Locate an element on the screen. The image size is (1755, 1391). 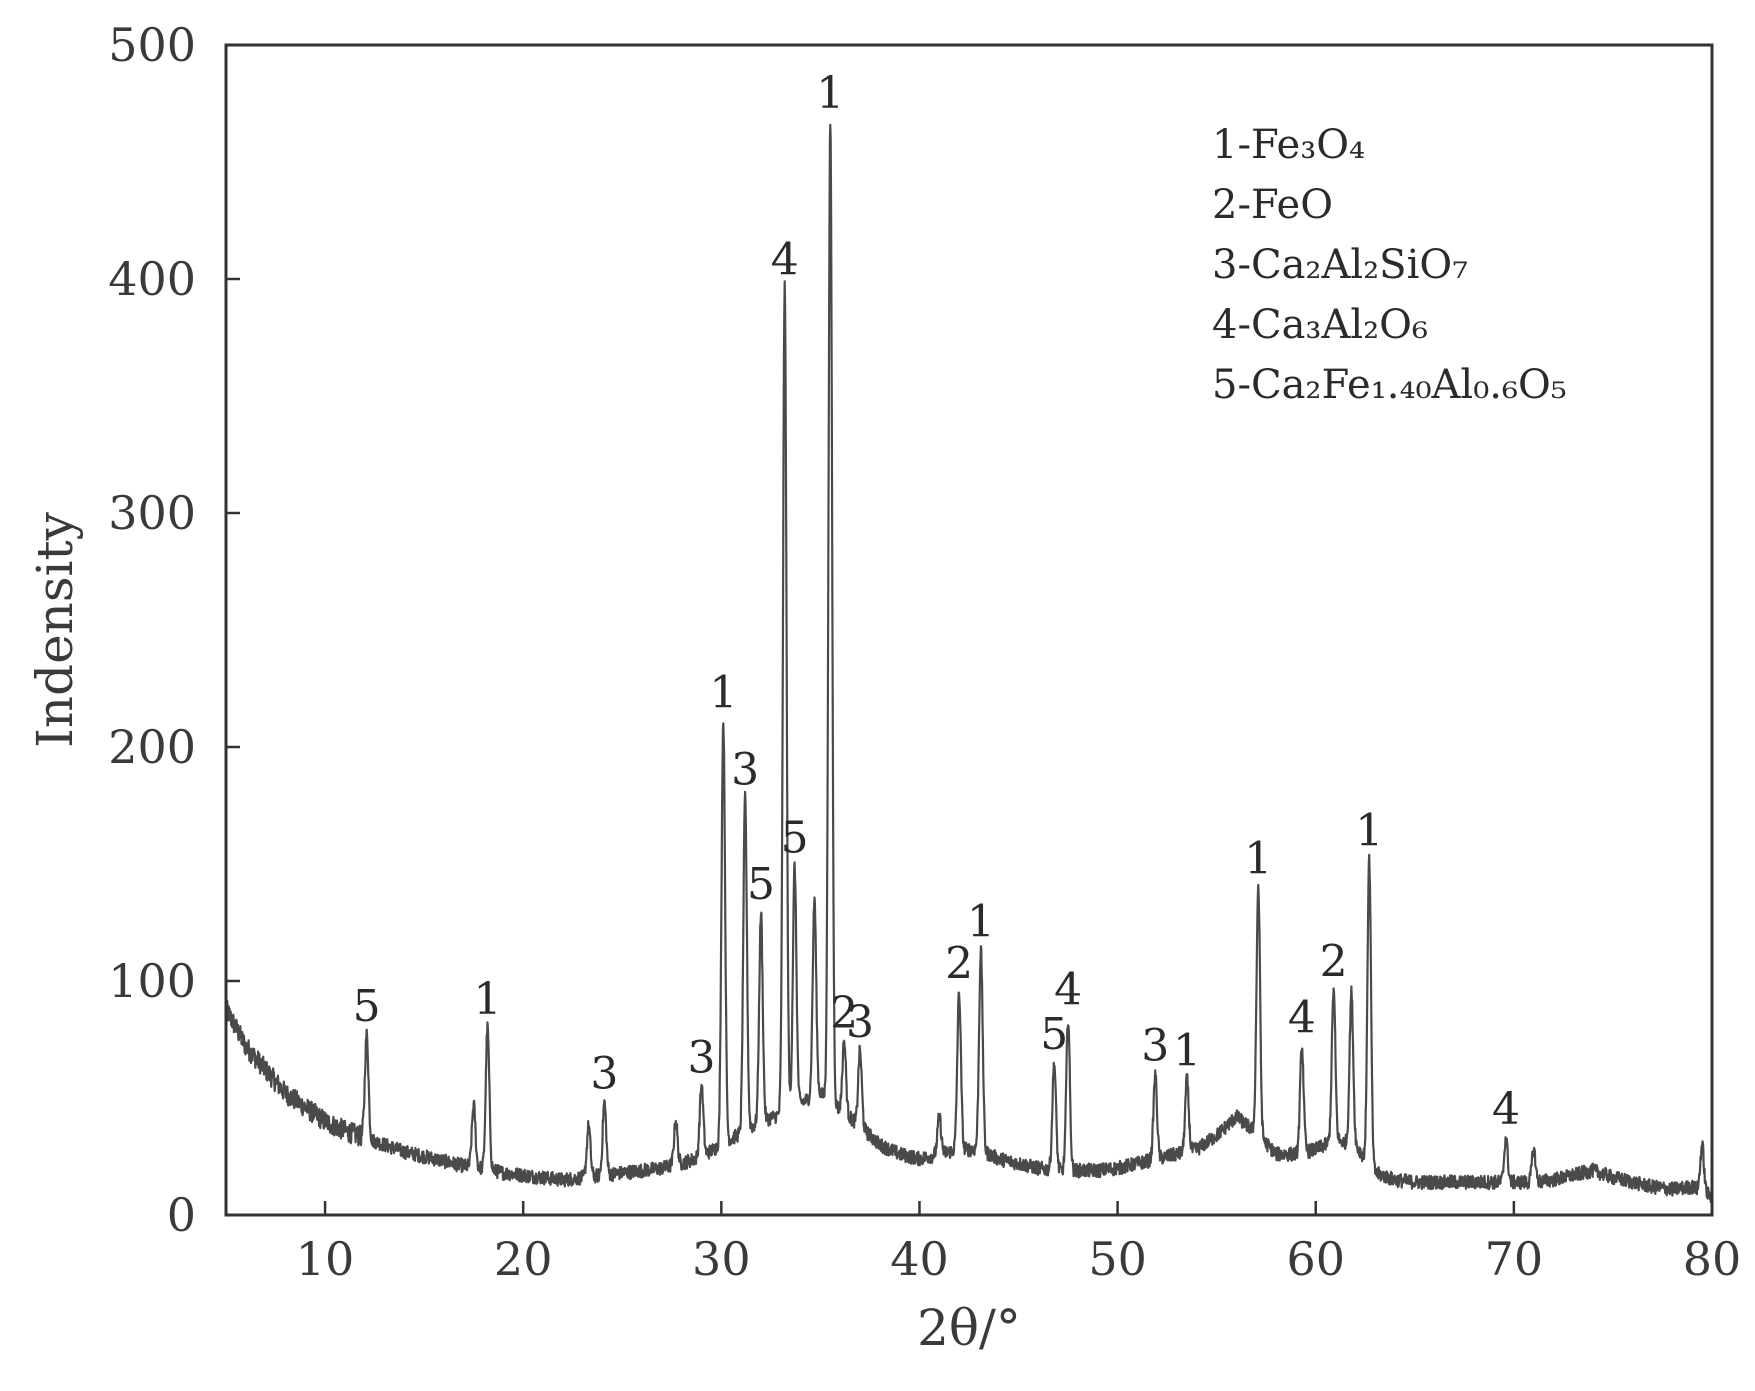
x-tick-label: 50 is located at coordinates (1117, 1259).